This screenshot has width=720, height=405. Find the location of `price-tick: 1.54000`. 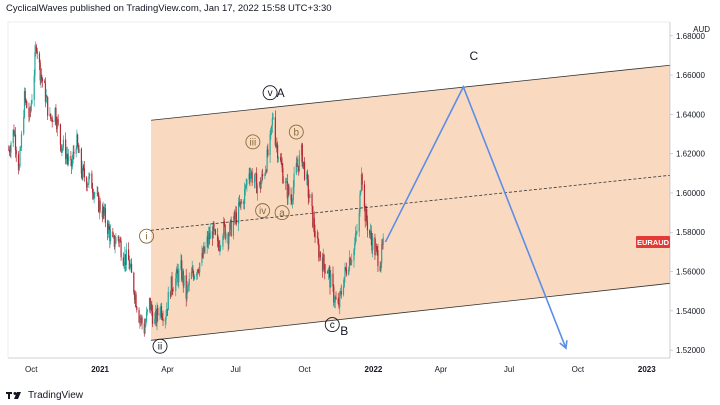

price-tick: 1.54000 is located at coordinates (690, 311).